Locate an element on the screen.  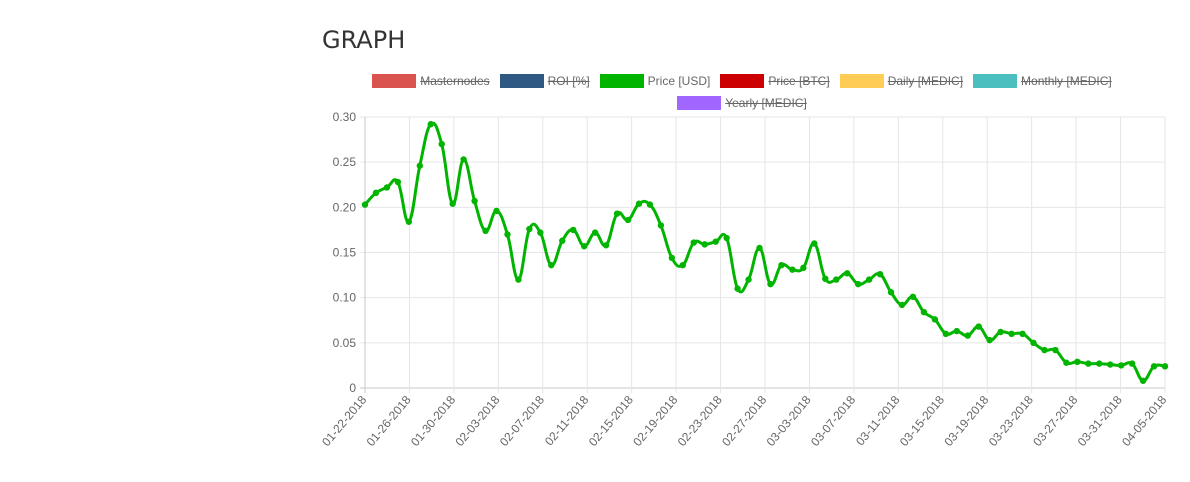
x-tick-label: 02-03-2018 is located at coordinates (477, 421).